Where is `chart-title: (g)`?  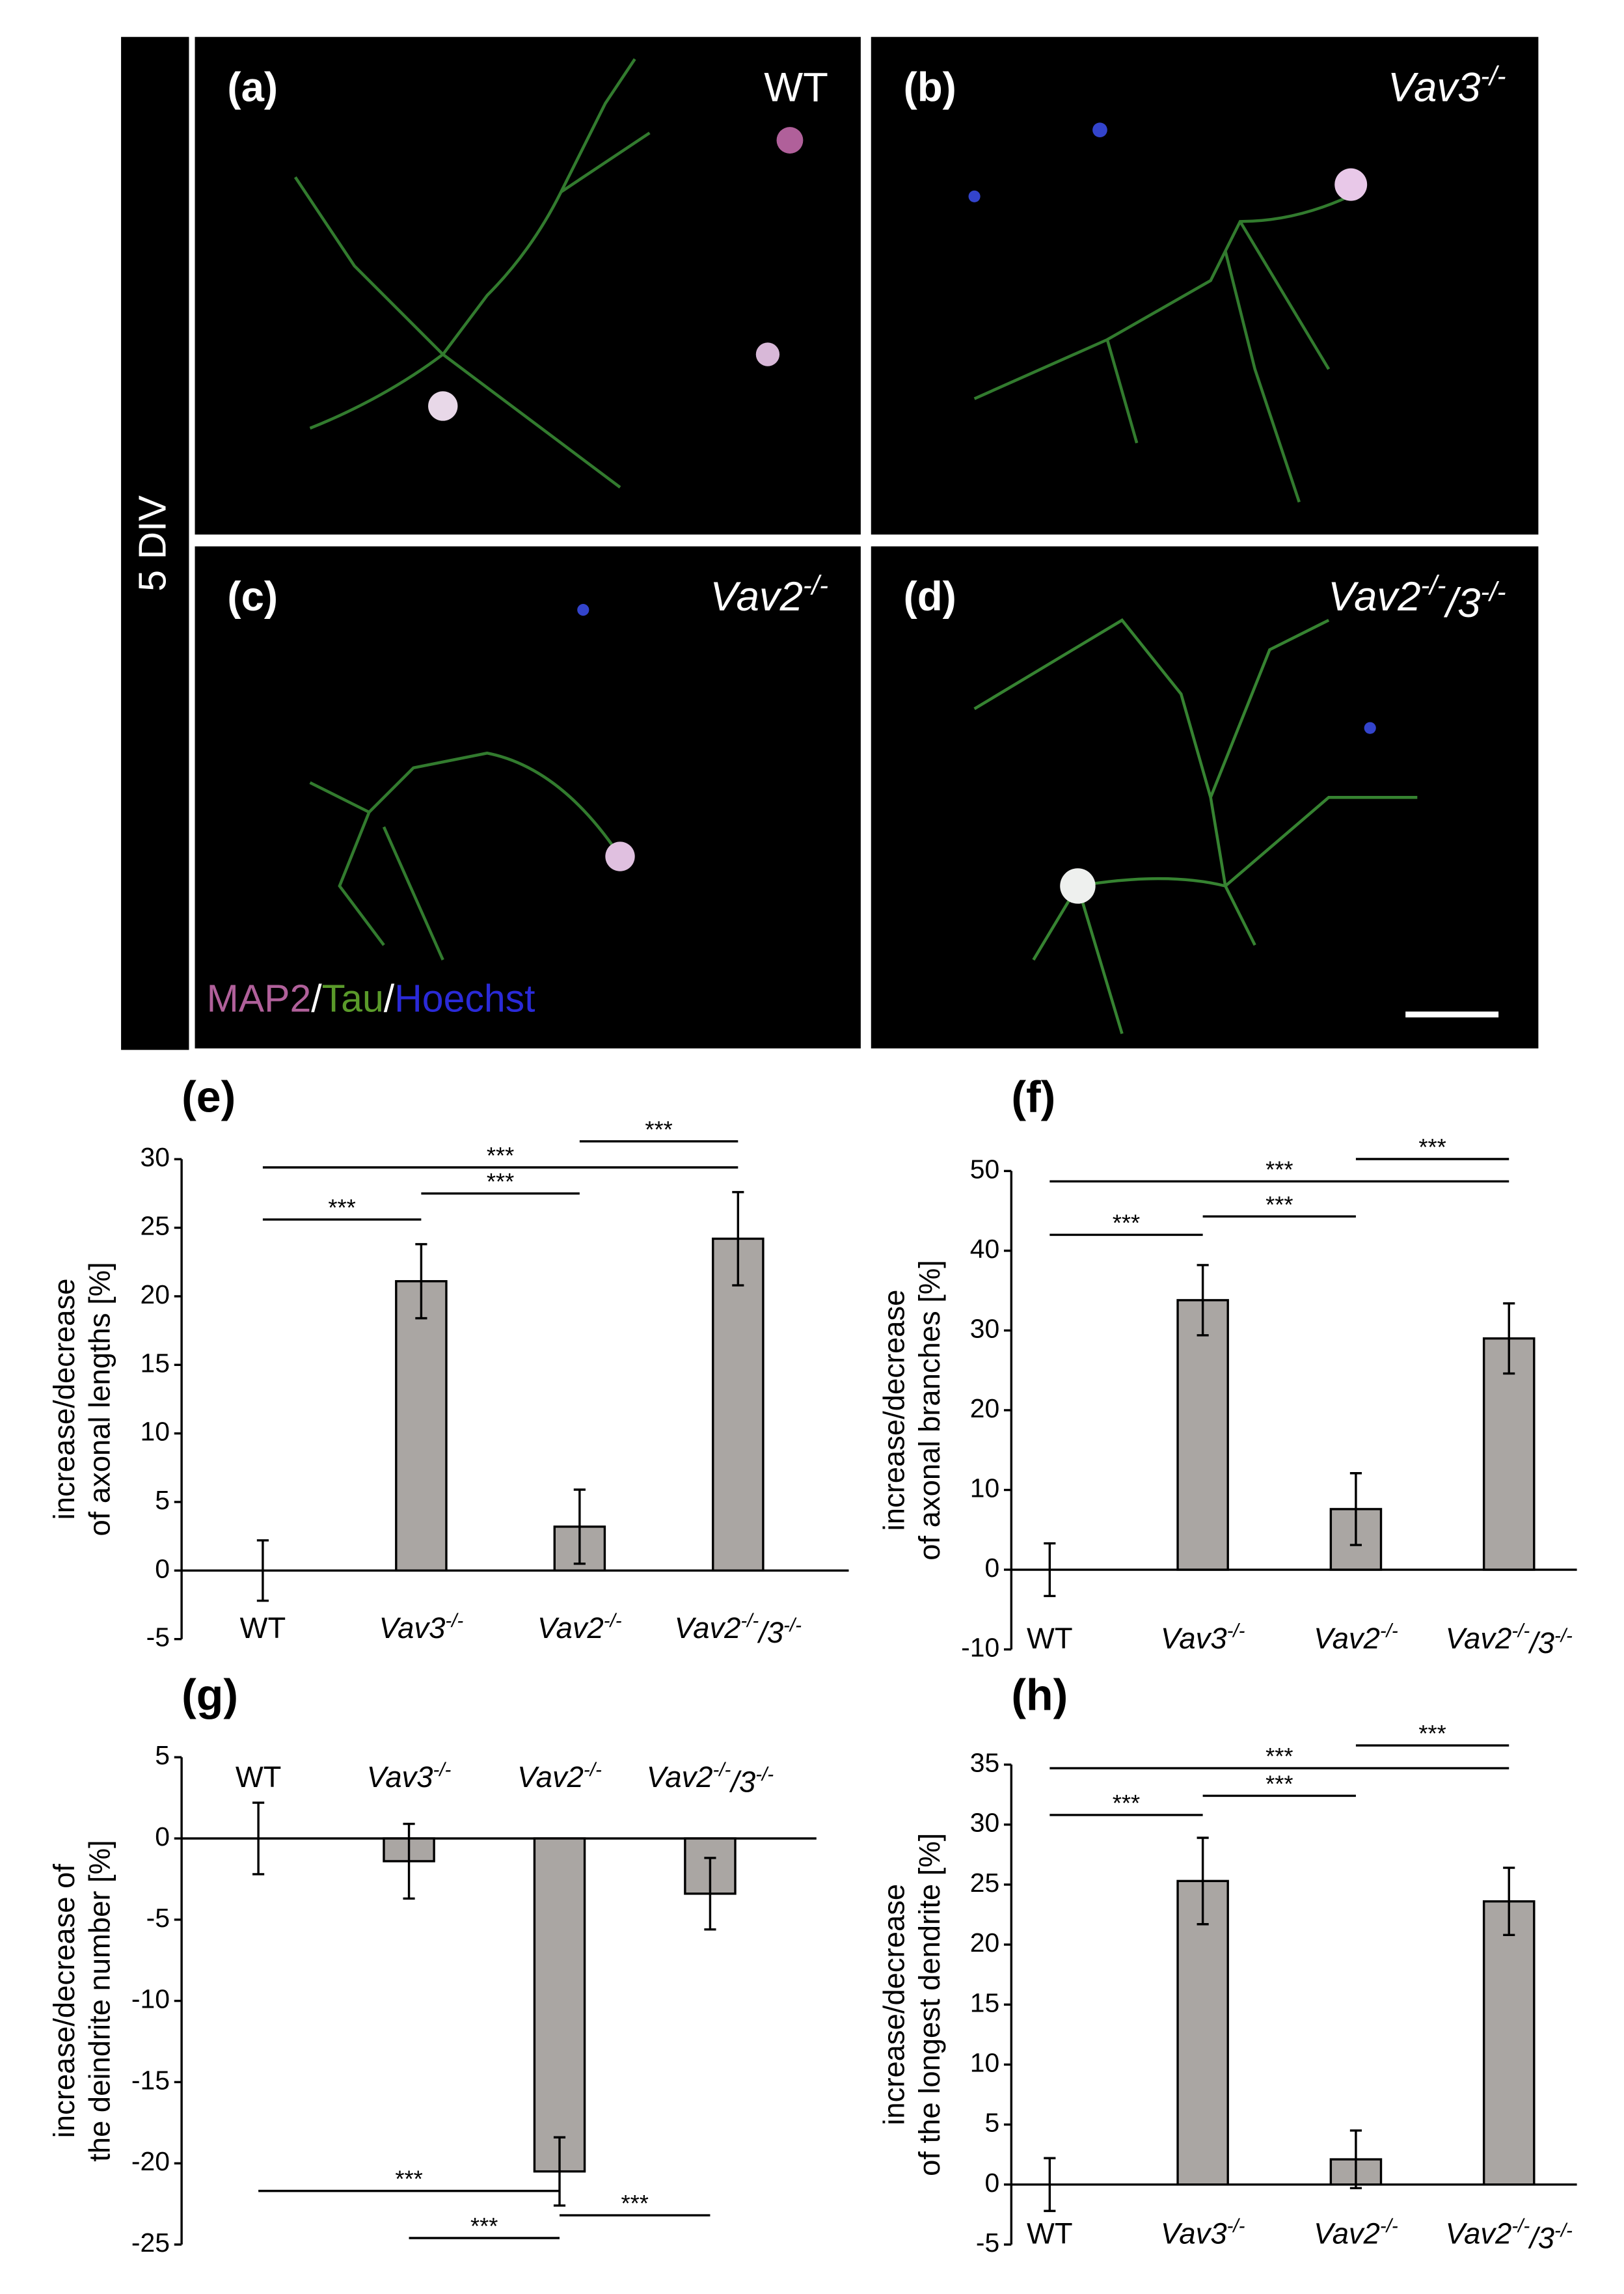
chart-title: (g) is located at coordinates (210, 1694).